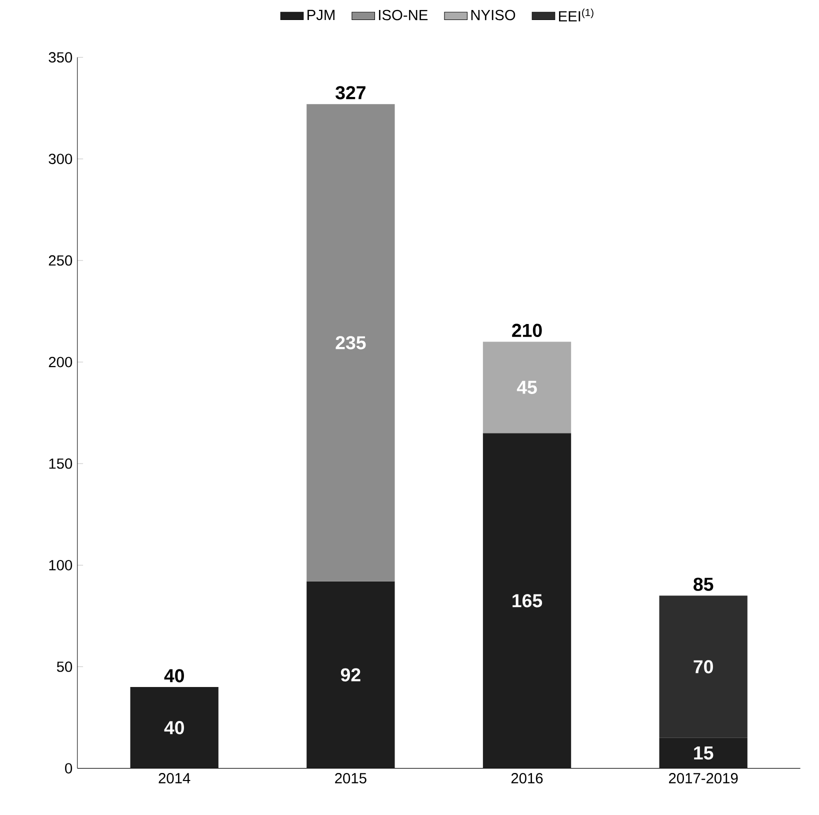 The image size is (819, 815). What do you see at coordinates (403, 15) in the screenshot?
I see `legend-label: ISO-NE` at bounding box center [403, 15].